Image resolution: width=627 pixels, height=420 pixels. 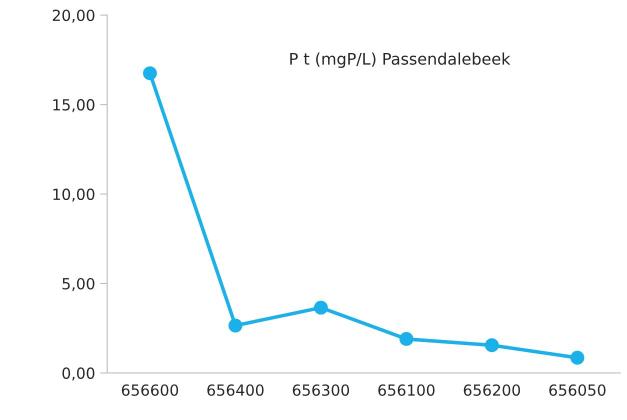 What do you see at coordinates (78, 374) in the screenshot?
I see `y-tick-label: 0,00` at bounding box center [78, 374].